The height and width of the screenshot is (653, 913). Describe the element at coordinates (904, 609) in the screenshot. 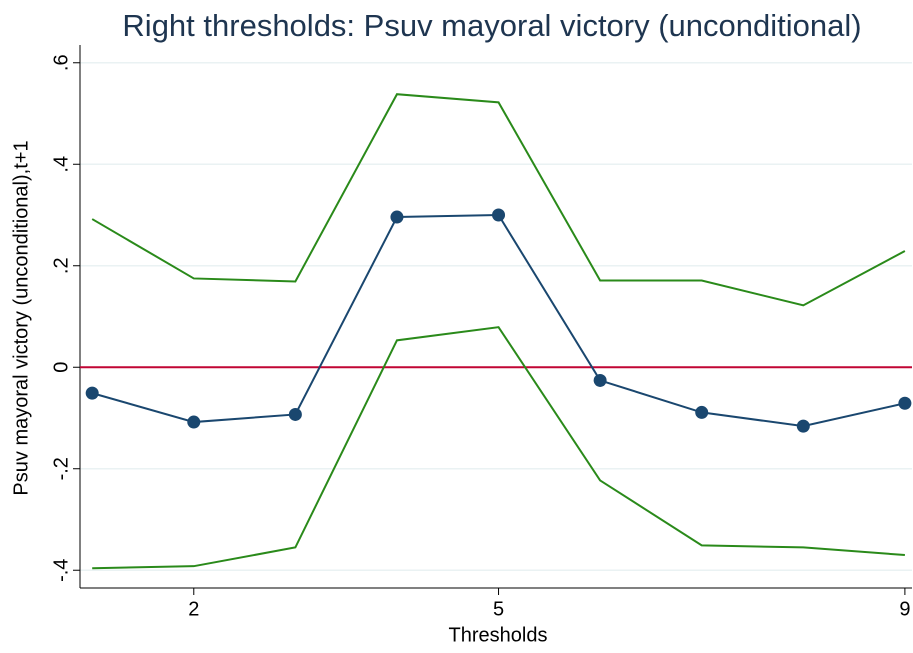

I see `x-tick-label: 9` at that location.